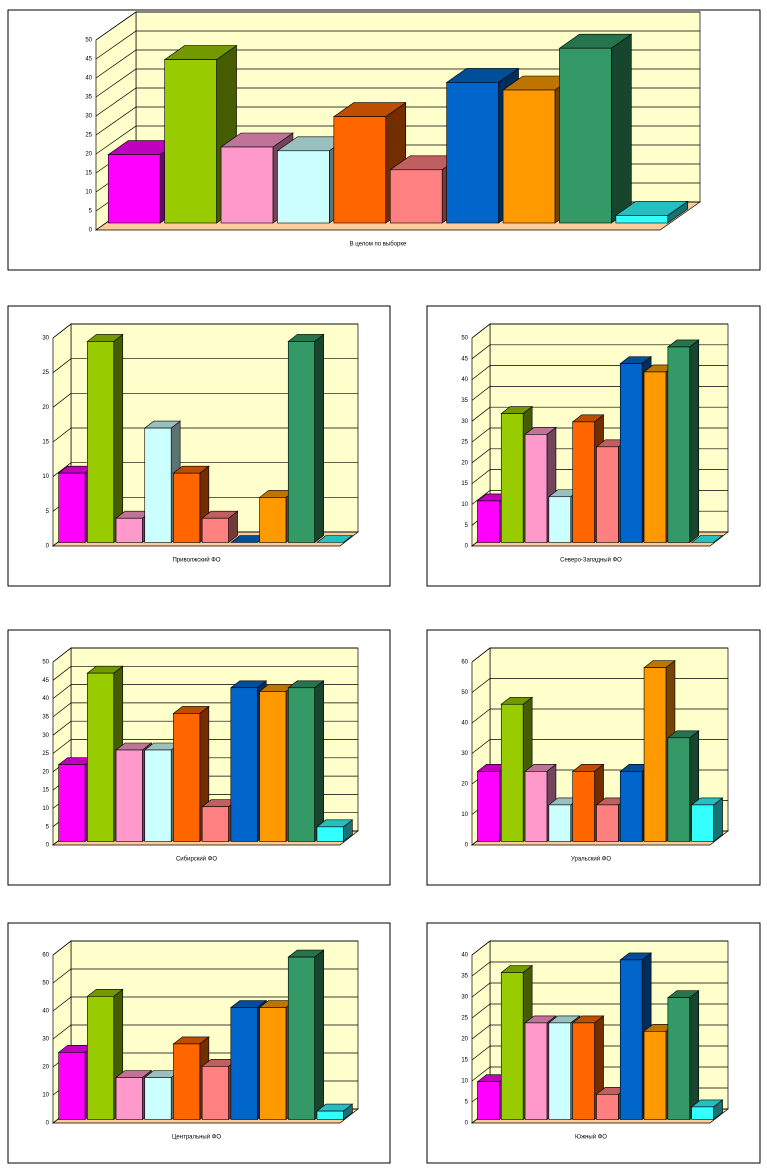 This screenshot has width=767, height=1168. Describe the element at coordinates (591, 560) in the screenshot. I see `x-axis-label: Северо-Западный ФО` at that location.